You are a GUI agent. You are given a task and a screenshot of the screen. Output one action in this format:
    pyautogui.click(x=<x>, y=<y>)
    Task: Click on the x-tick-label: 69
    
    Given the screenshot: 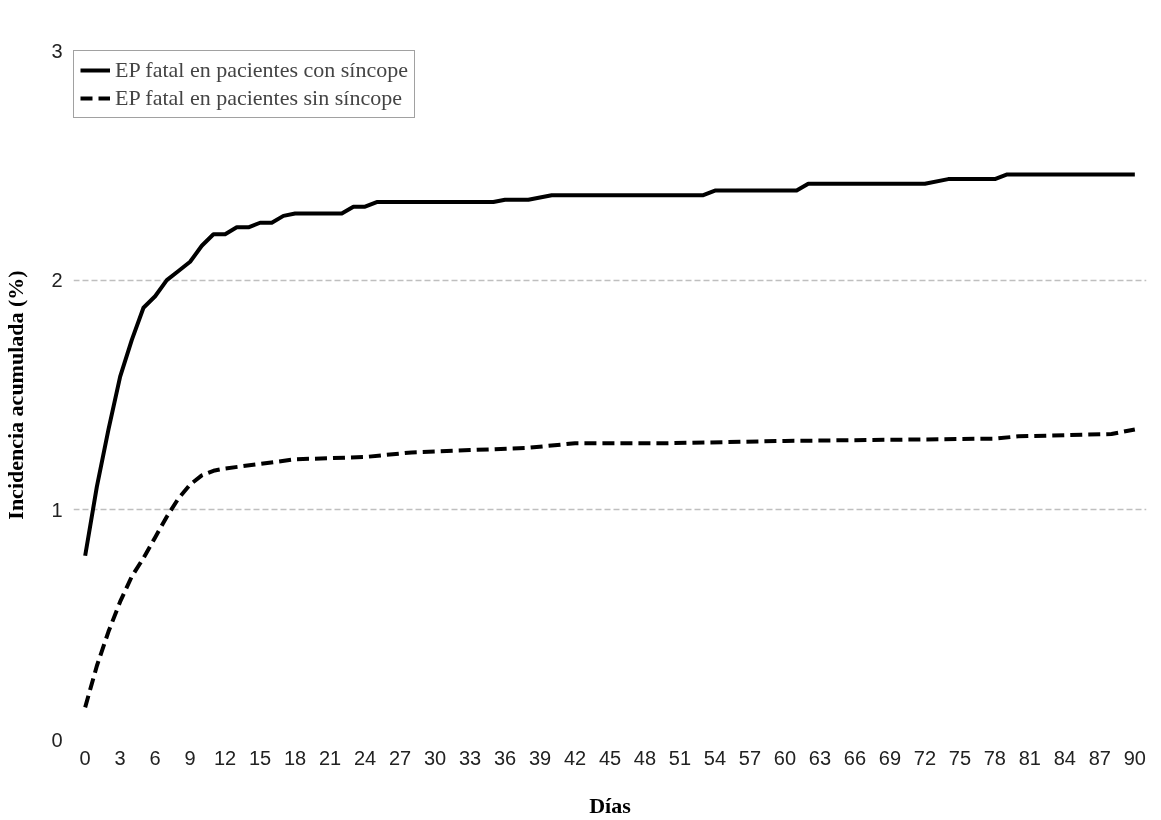 What is the action you would take?
    pyautogui.click(x=890, y=757)
    